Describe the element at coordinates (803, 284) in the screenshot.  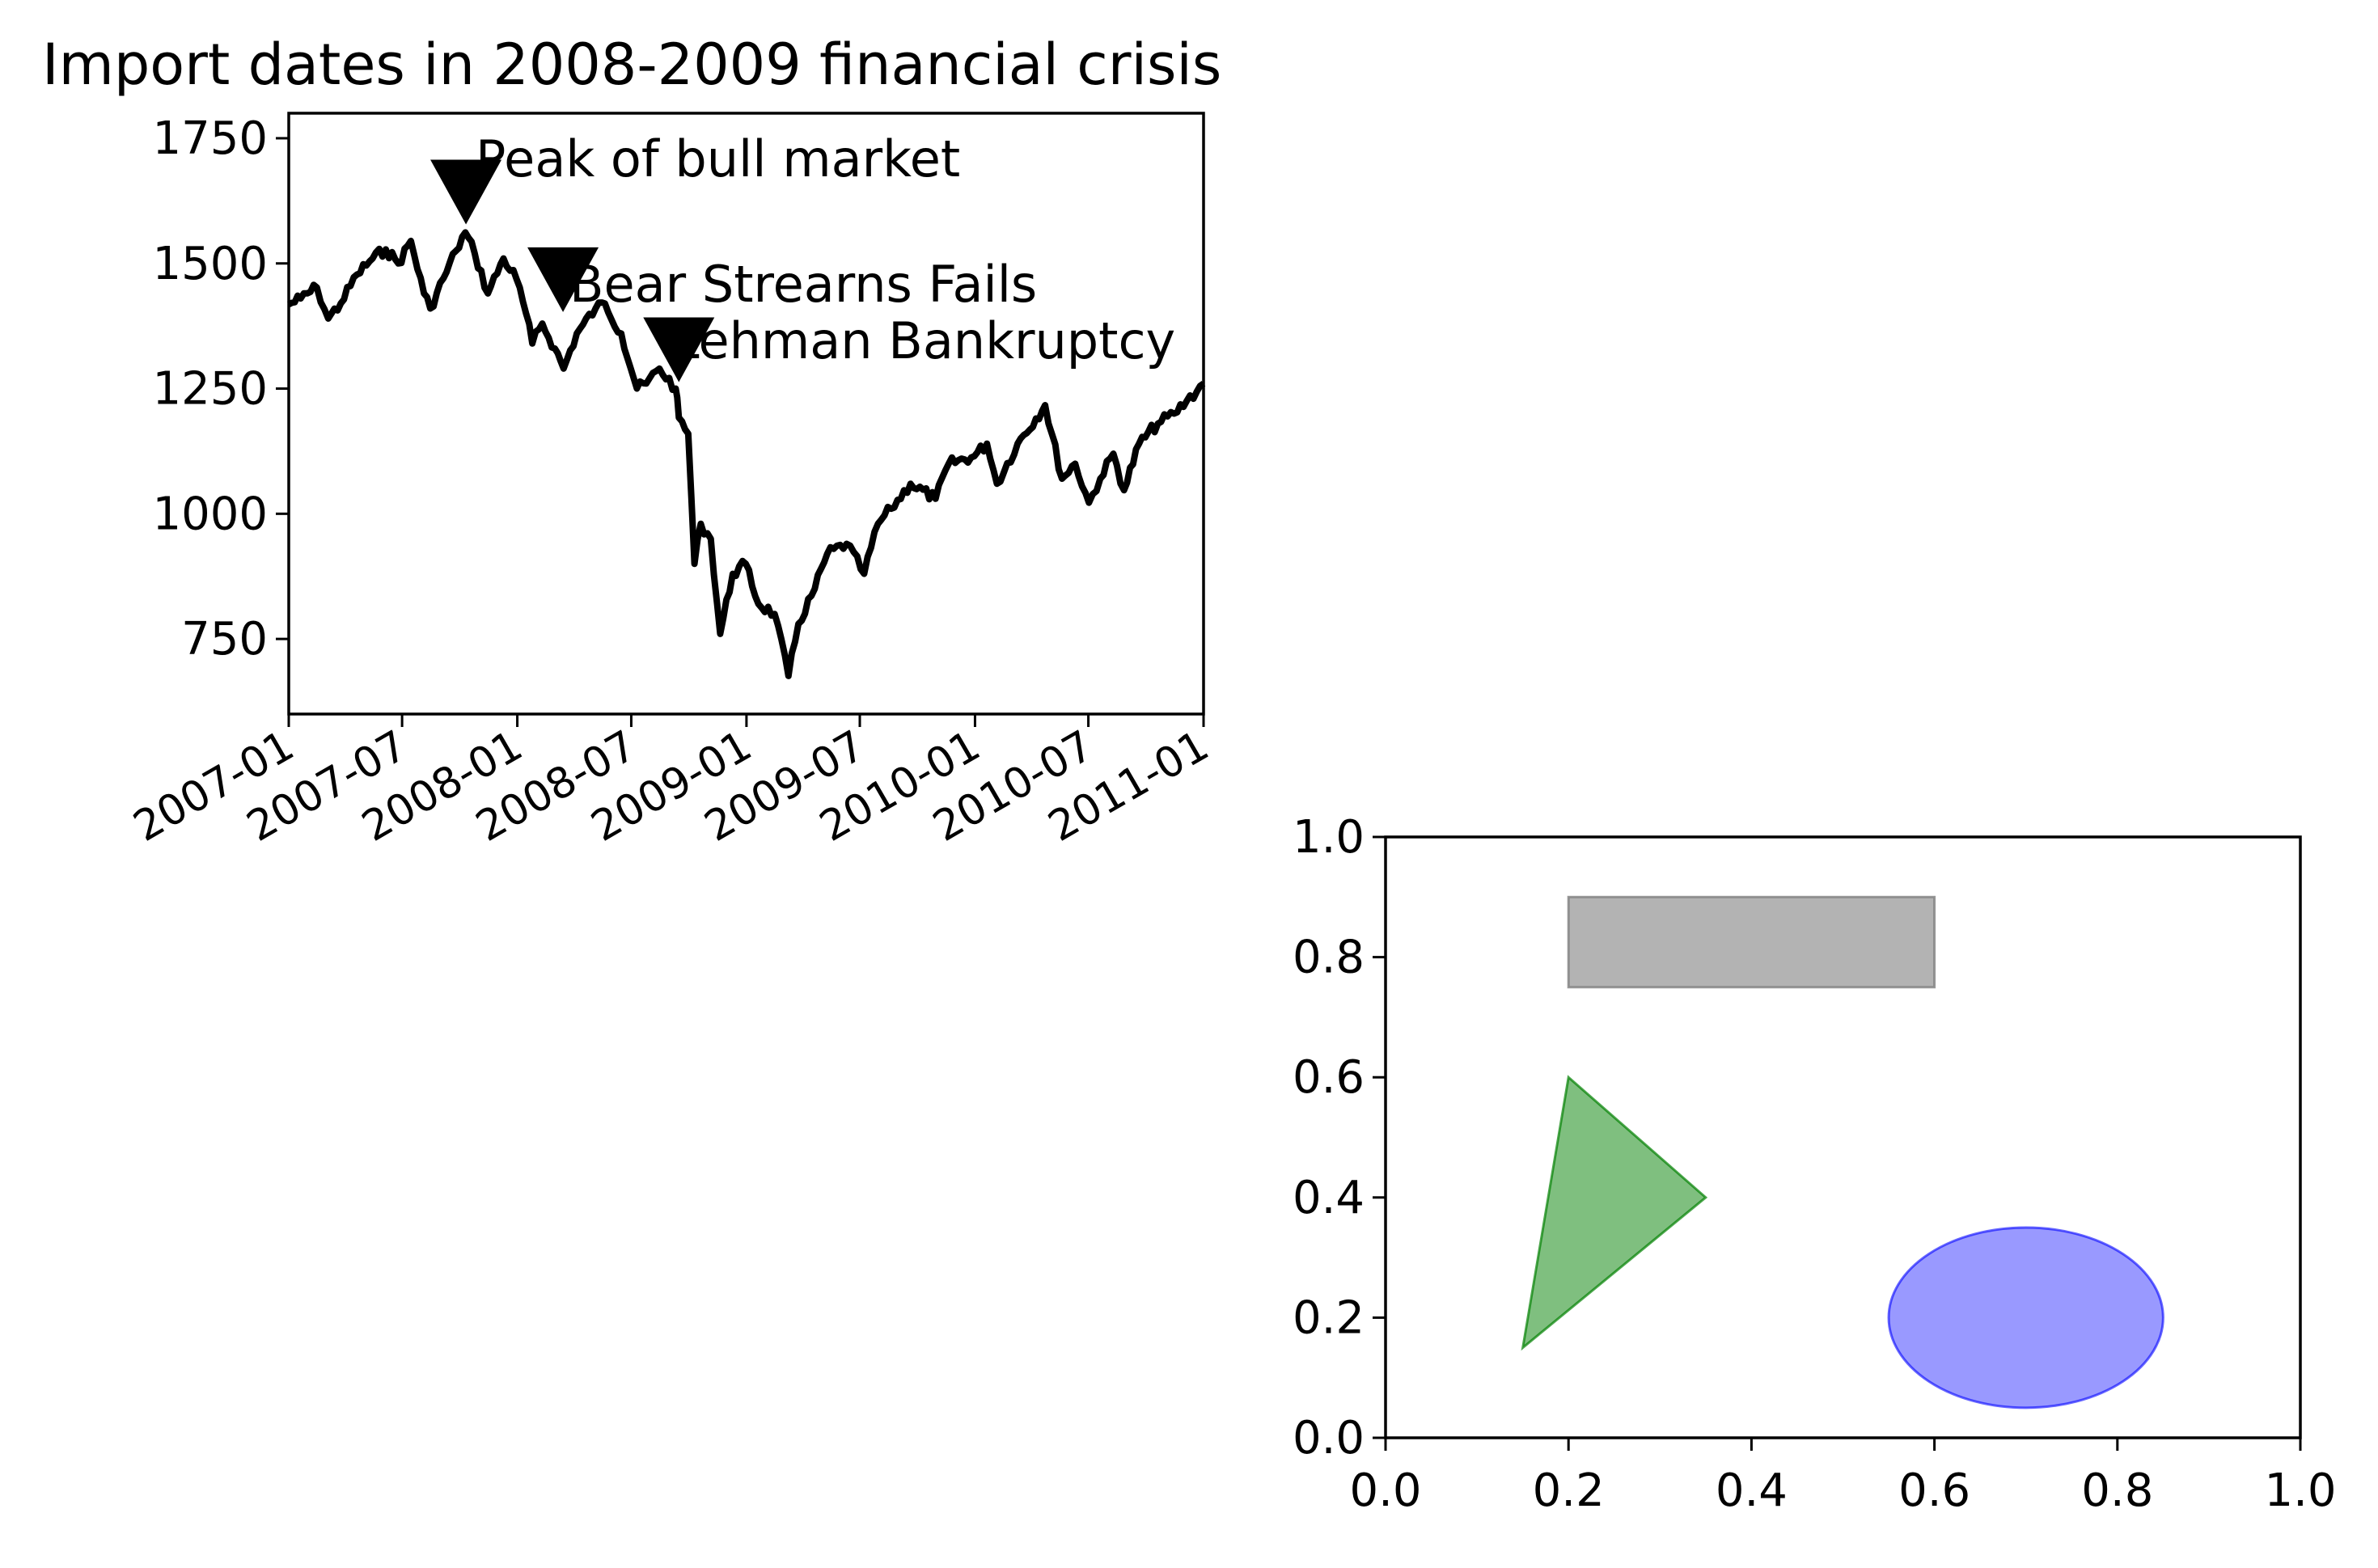
I see `annotation-label: Bear Strearns Fails` at that location.